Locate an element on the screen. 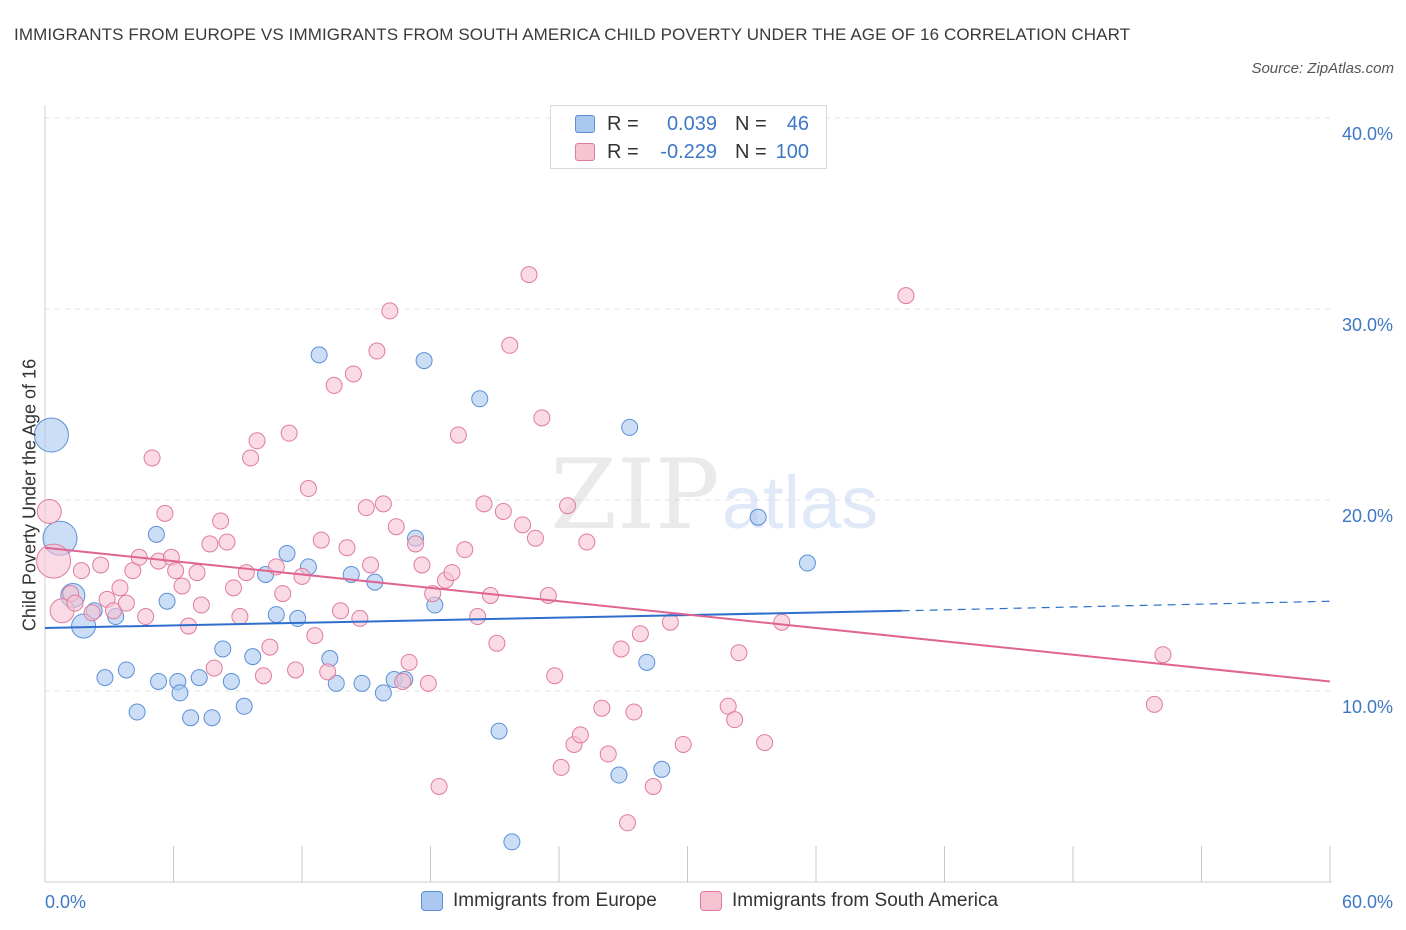  europe-swatch is located at coordinates (432, 901).